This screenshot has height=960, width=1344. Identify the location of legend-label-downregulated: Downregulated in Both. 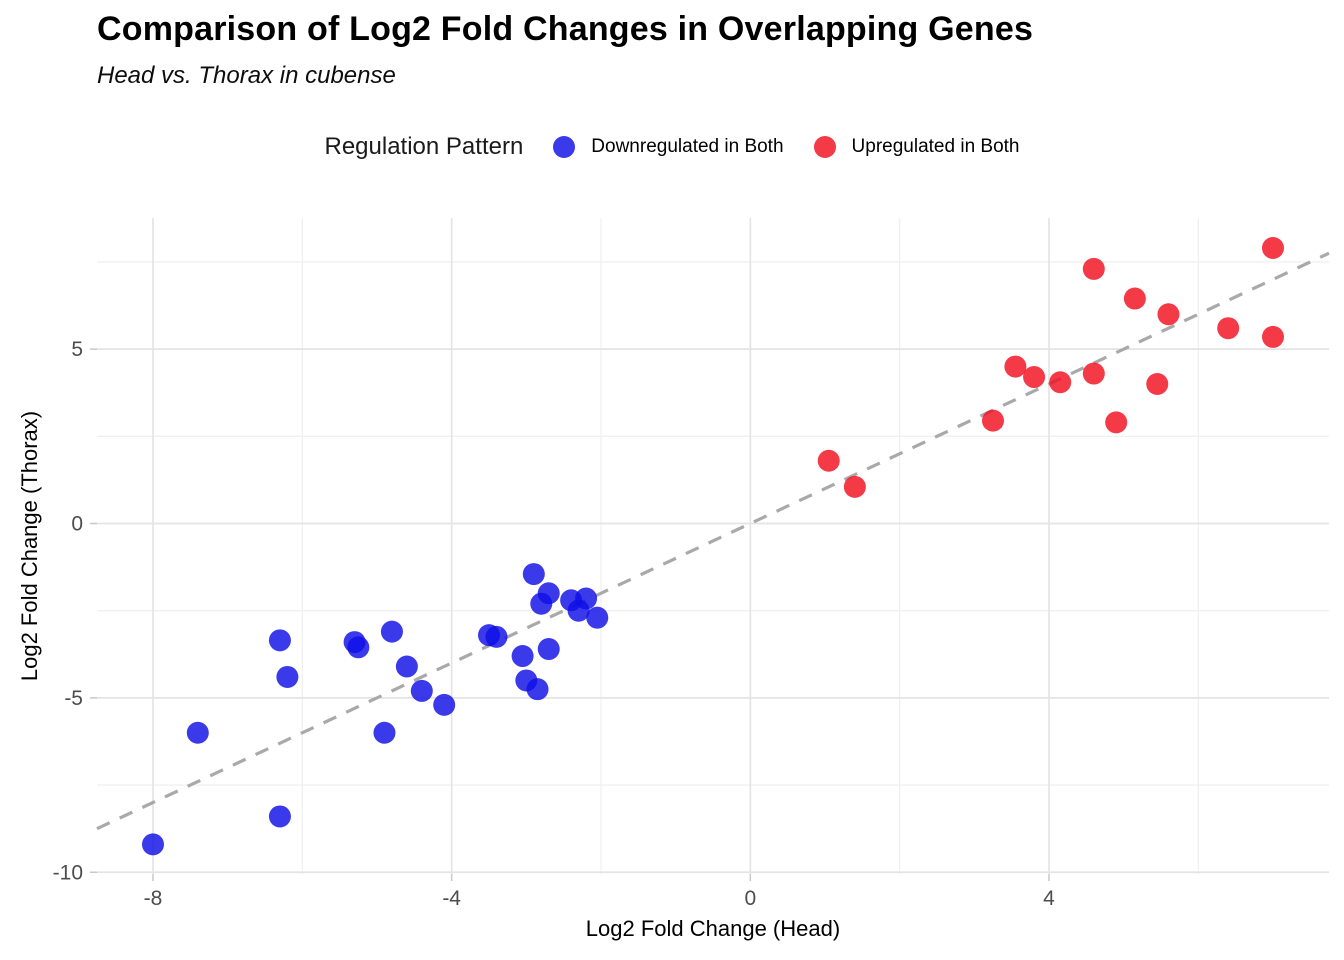
(687, 146).